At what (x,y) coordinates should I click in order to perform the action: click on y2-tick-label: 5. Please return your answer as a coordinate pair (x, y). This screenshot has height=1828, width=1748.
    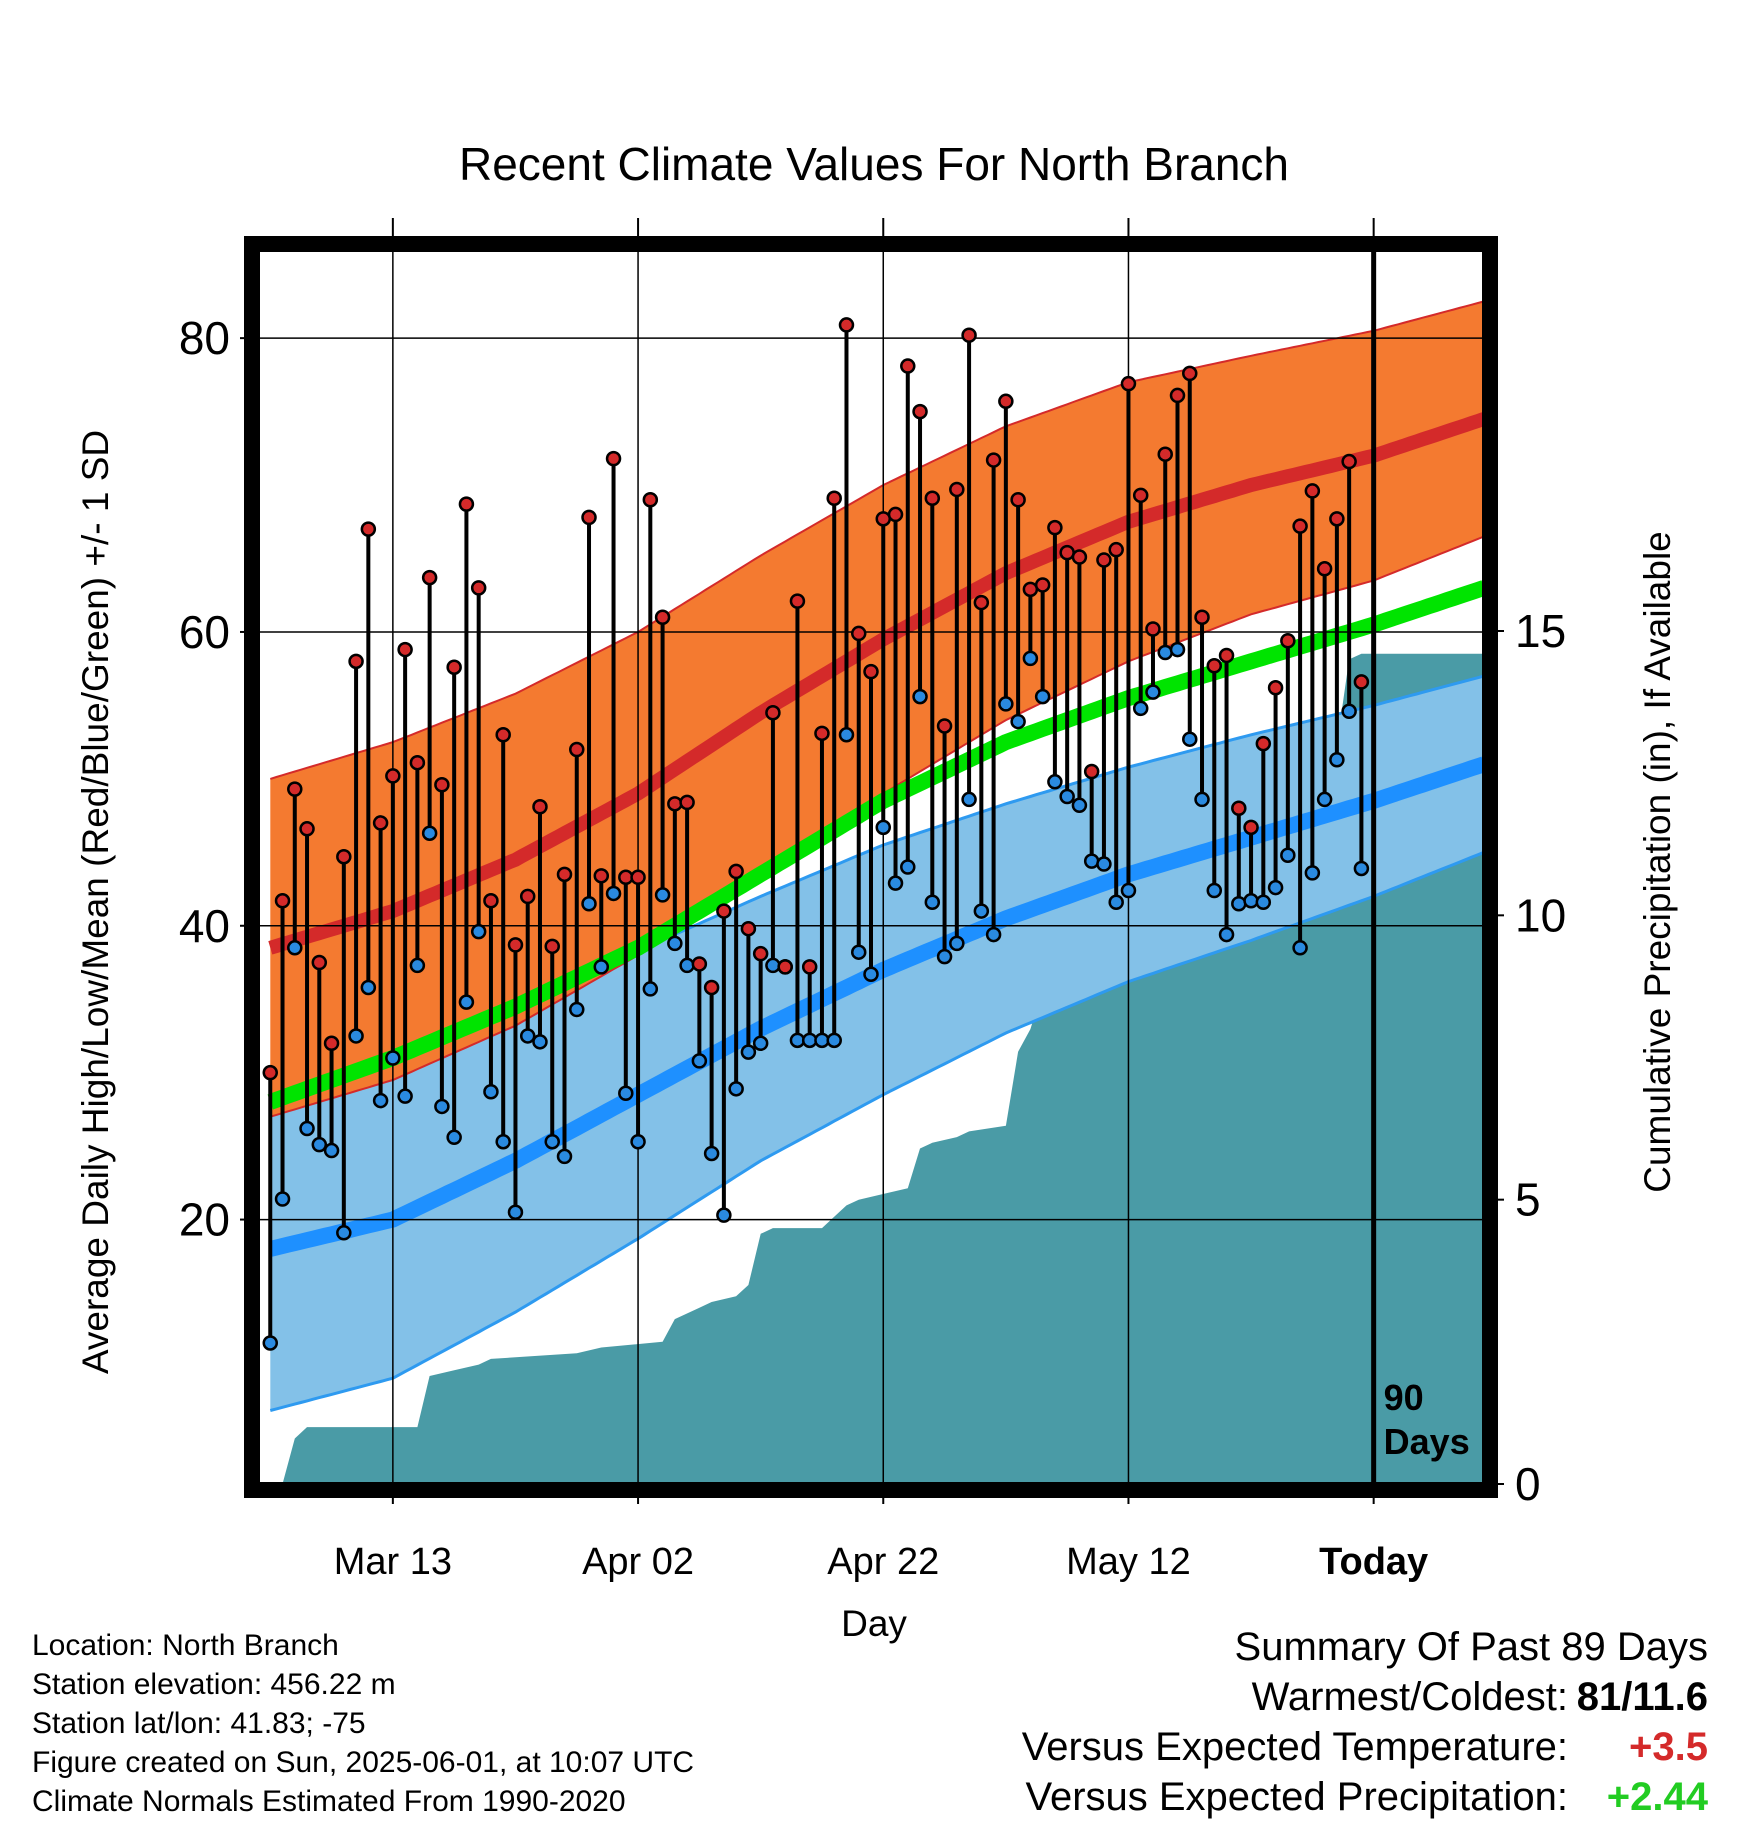
    Looking at the image, I should click on (1528, 1200).